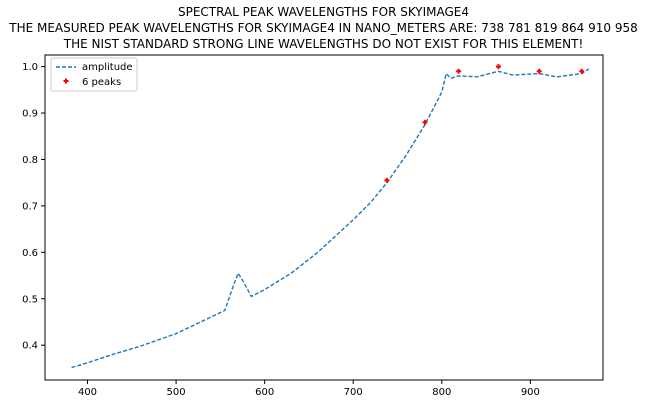 The image size is (647, 403). Describe the element at coordinates (323, 12) in the screenshot. I see `chart-title-line-1: SPECTRAL PEAK WAVELENGTHS FOR SKYIMAGE4` at that location.